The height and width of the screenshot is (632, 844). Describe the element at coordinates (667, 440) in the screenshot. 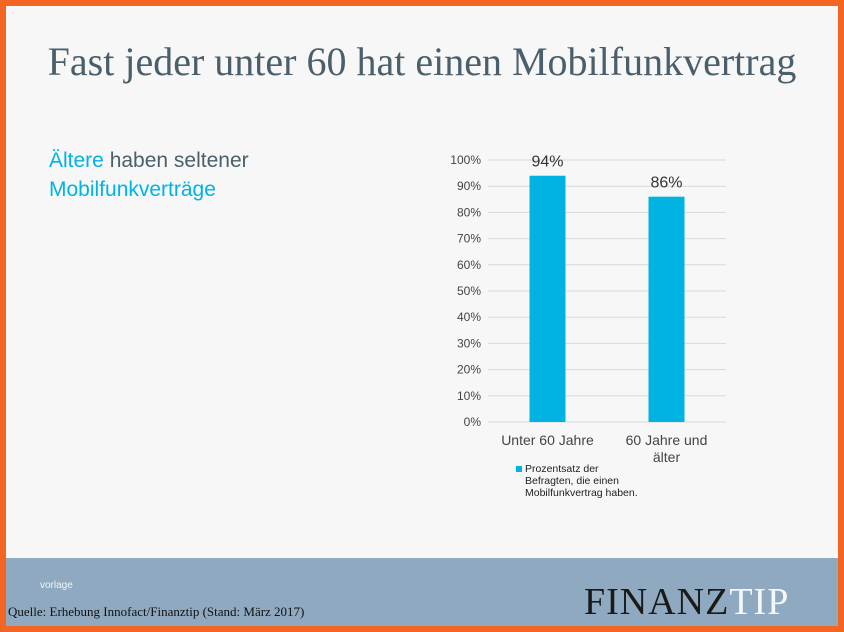

I see `x-tick-label: 60 Jahre und` at that location.